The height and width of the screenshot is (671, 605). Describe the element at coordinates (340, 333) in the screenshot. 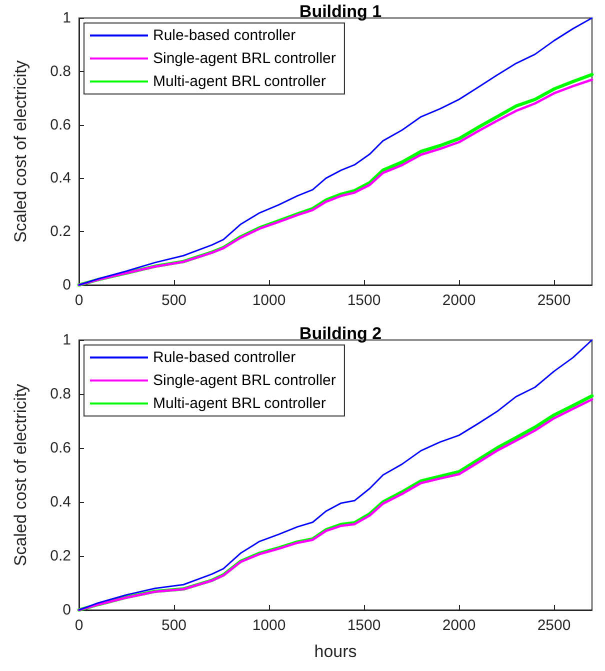

I see `chart-title: Building 2` at that location.